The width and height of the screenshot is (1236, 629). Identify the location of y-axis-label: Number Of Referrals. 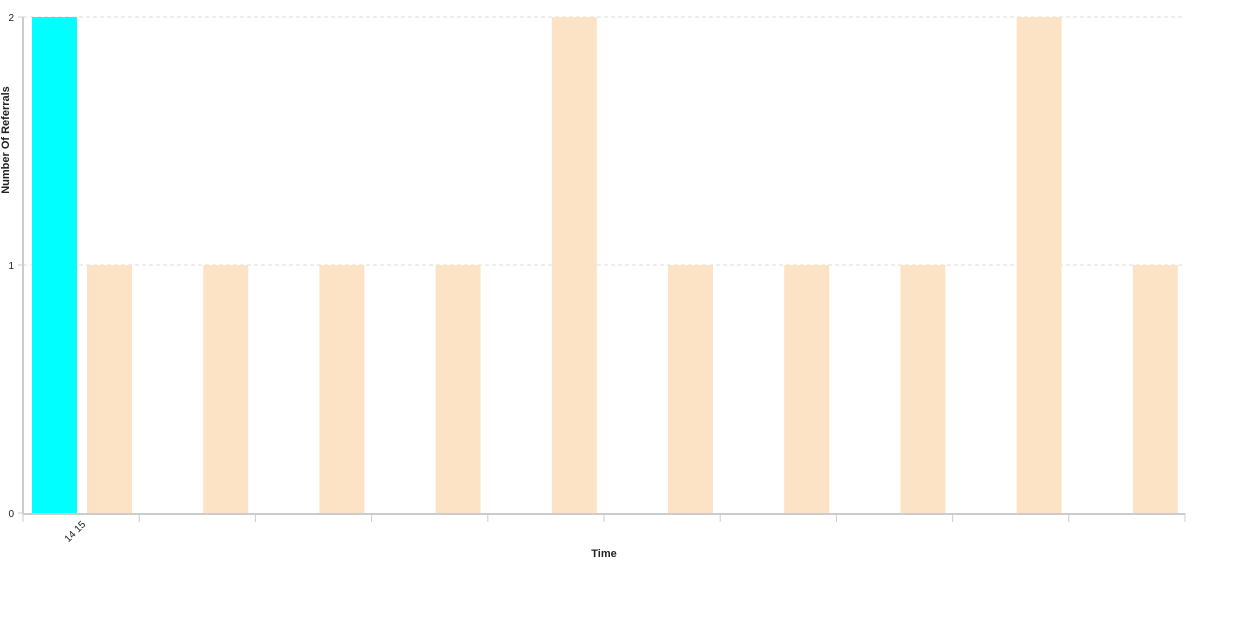
(6, 140).